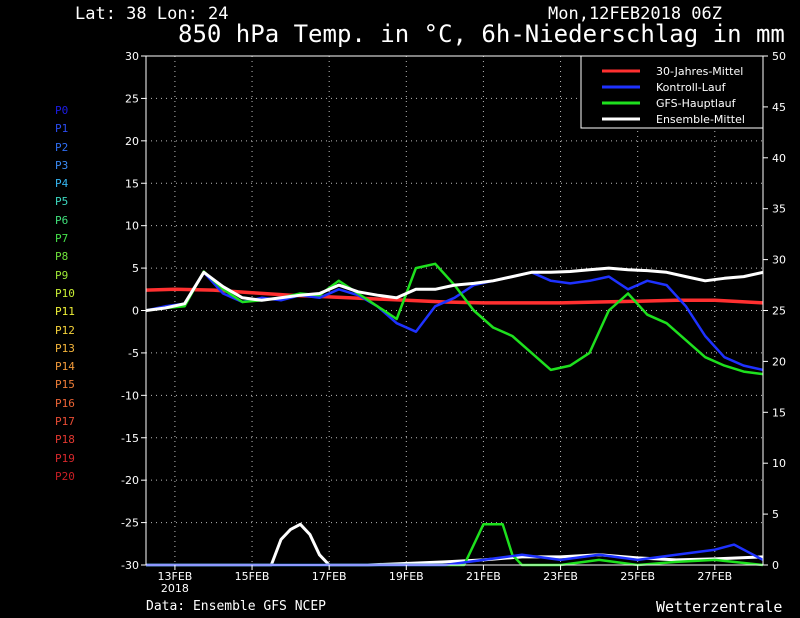 This screenshot has width=800, height=618. I want to click on member-label: P8, so click(62, 257).